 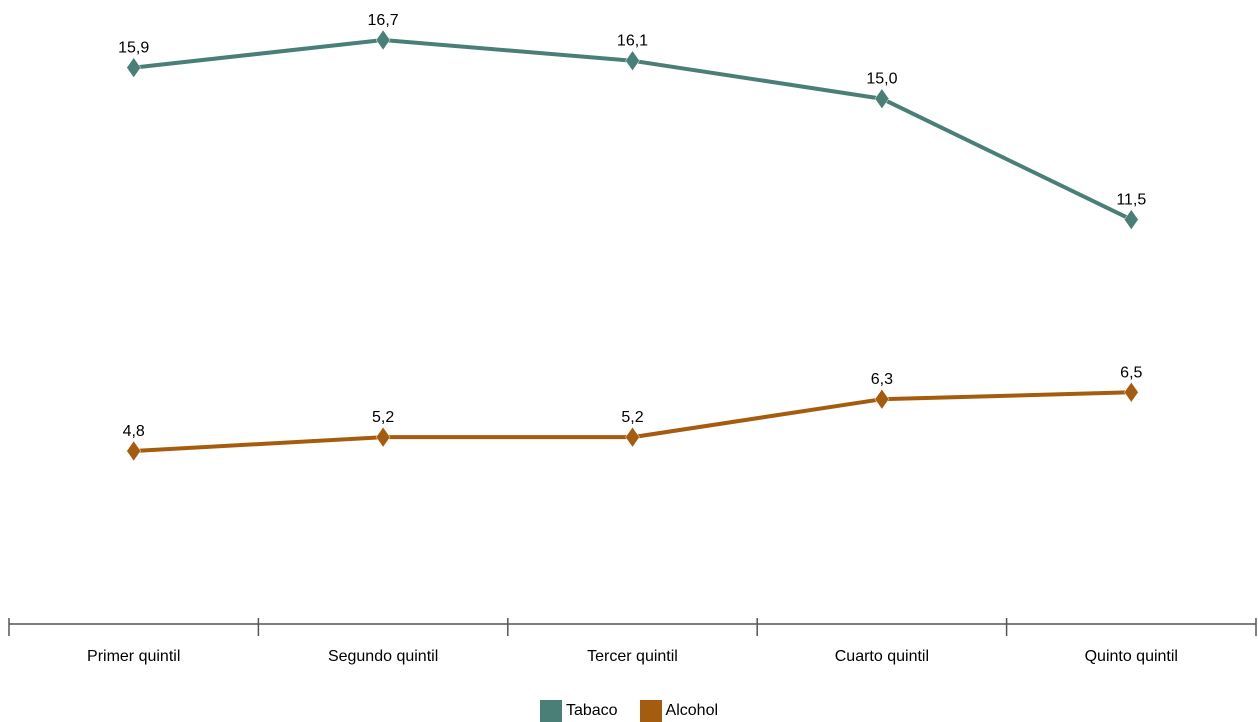 I want to click on data-label-alcohol: 6,3, so click(x=882, y=379).